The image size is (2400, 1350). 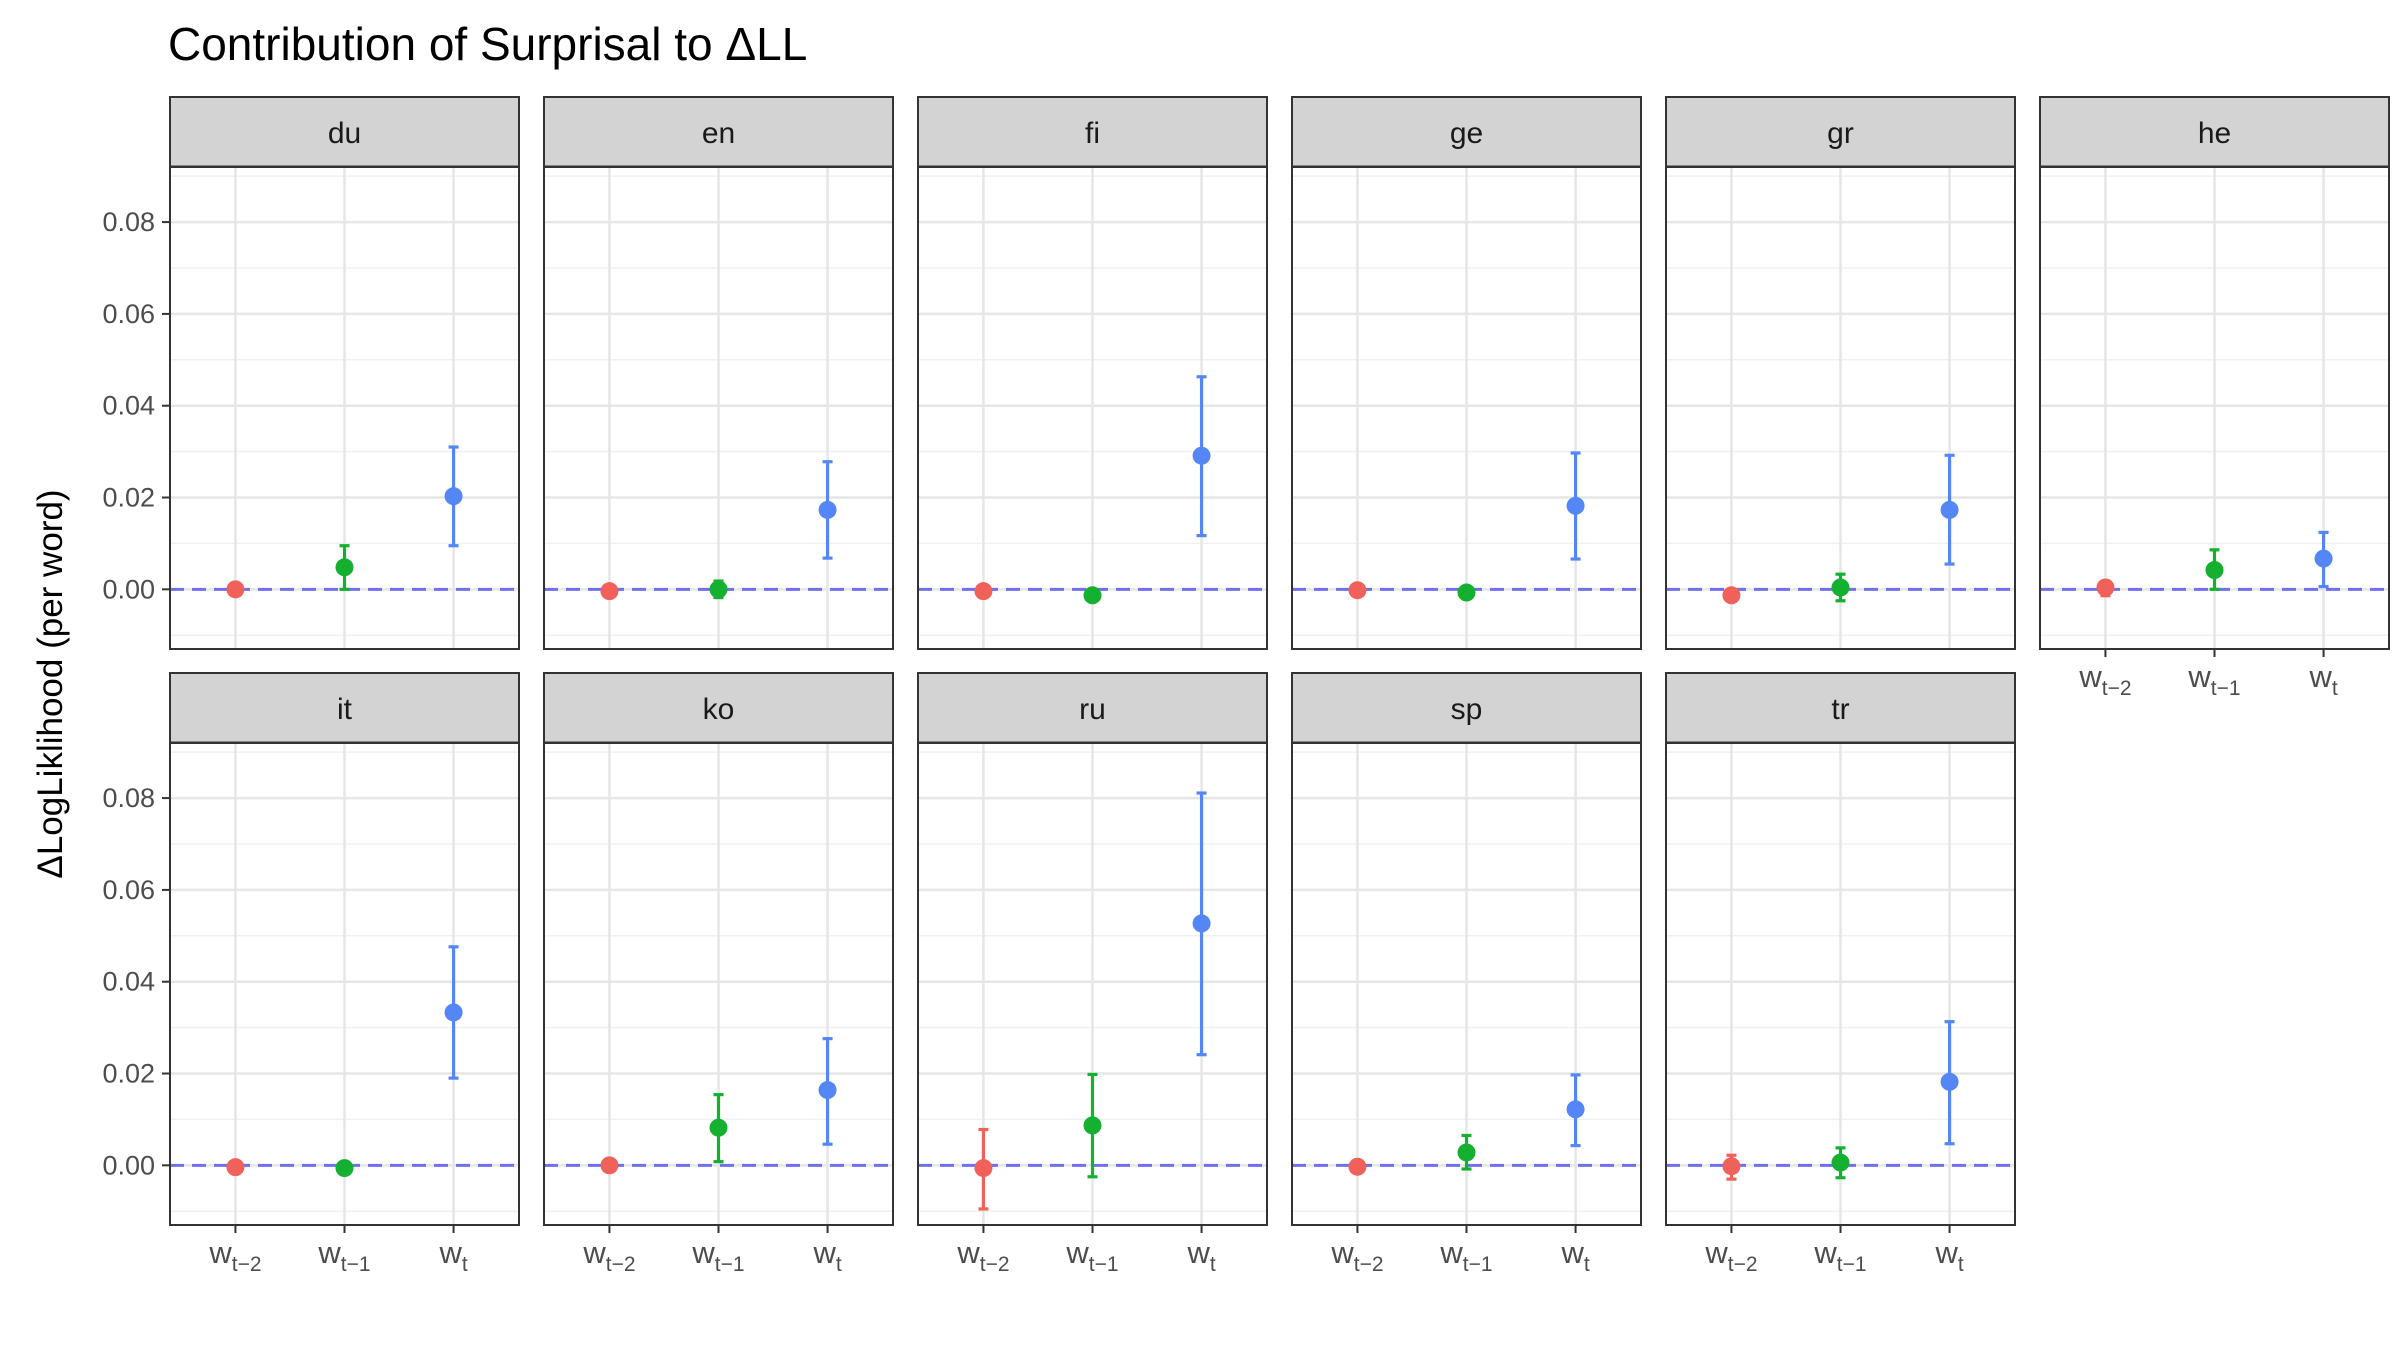 I want to click on facet-fi: fi, so click(x=1092, y=373).